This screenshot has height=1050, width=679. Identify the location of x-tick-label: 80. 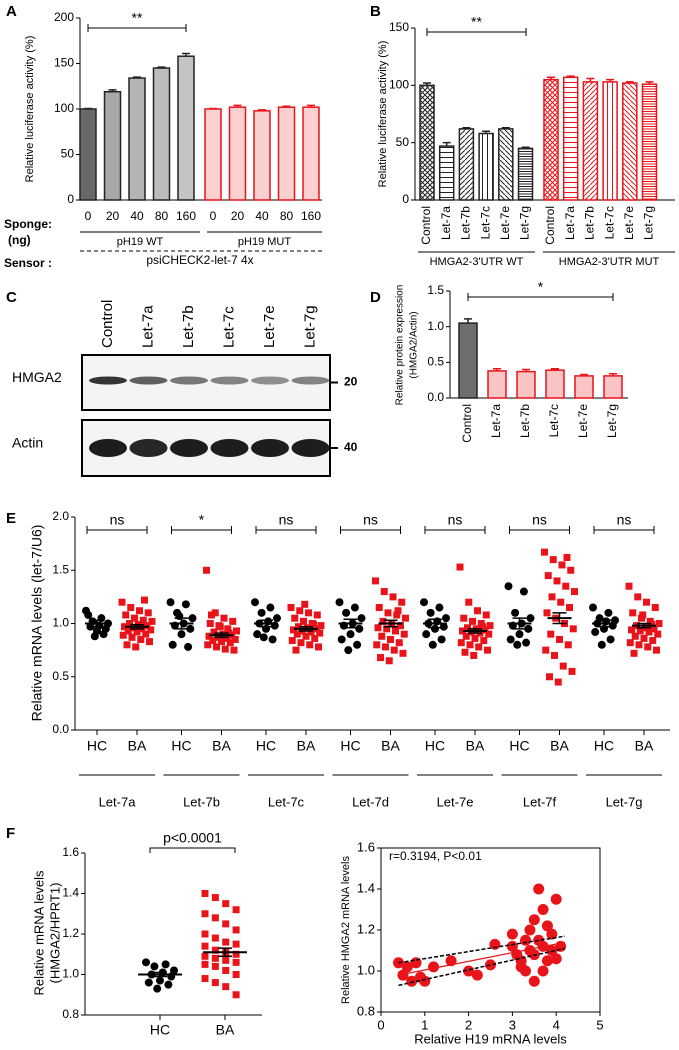
(287, 216).